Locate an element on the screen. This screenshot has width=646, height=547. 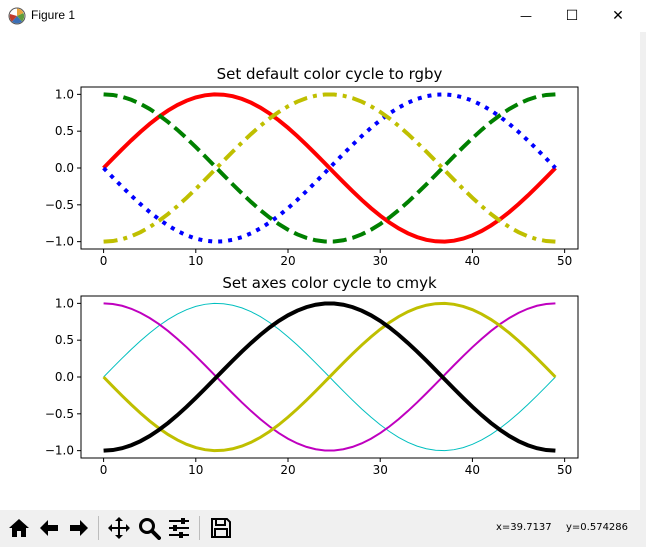
maximize-icon: ☐ is located at coordinates (572, 16).